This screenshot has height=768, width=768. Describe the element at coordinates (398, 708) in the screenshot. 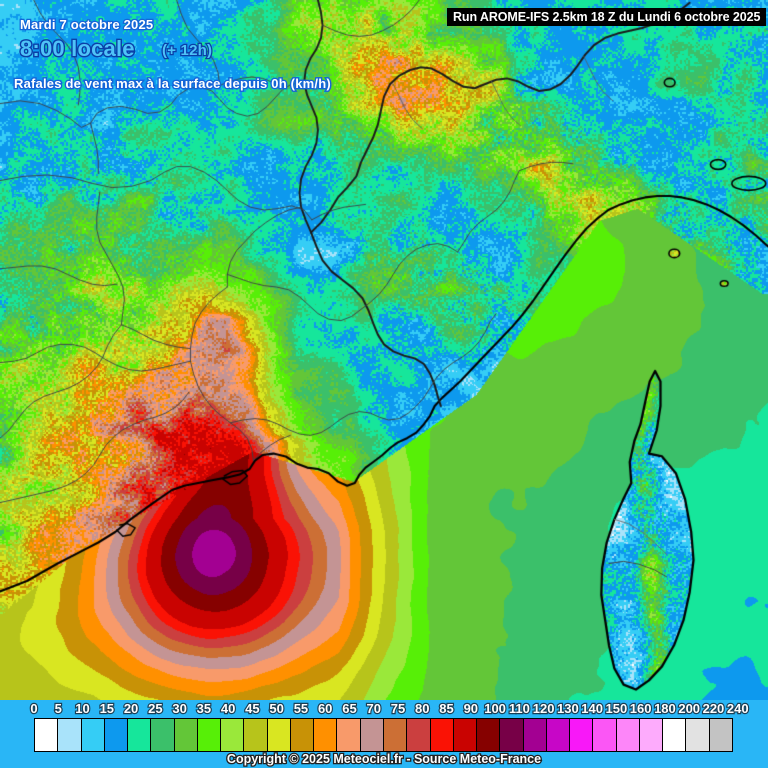

I see `legend-tick: 75` at that location.